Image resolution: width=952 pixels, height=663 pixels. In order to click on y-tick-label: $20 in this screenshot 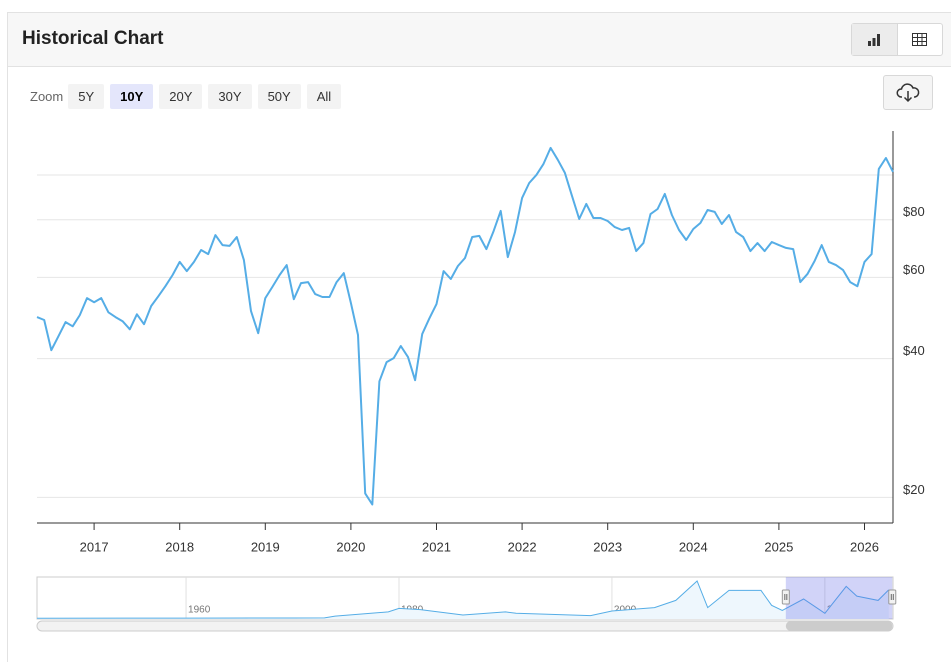, I will do `click(914, 489)`.